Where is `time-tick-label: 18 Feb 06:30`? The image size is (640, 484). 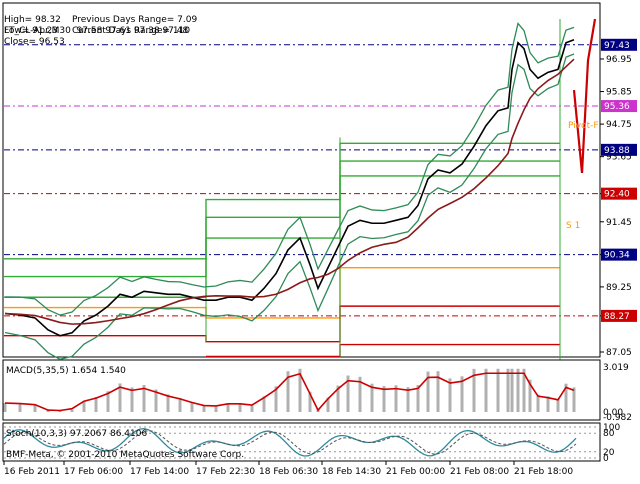 time-tick-label: 18 Feb 06:30 is located at coordinates (288, 472).